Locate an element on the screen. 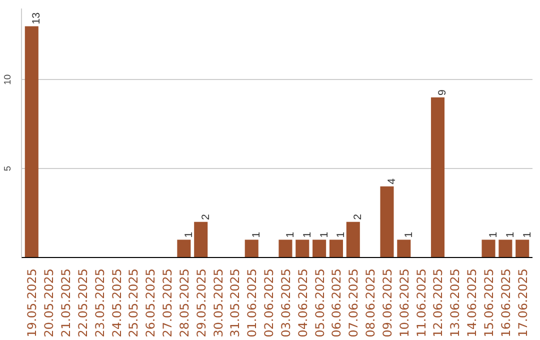 This screenshot has height=340, width=540. y-tick-label: 5 is located at coordinates (7, 169).